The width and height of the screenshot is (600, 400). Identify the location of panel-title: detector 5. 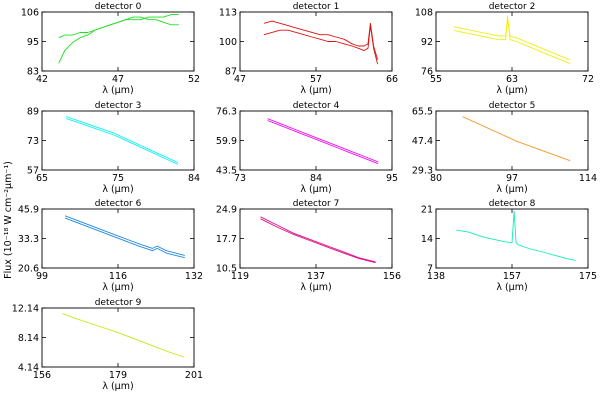
(512, 106).